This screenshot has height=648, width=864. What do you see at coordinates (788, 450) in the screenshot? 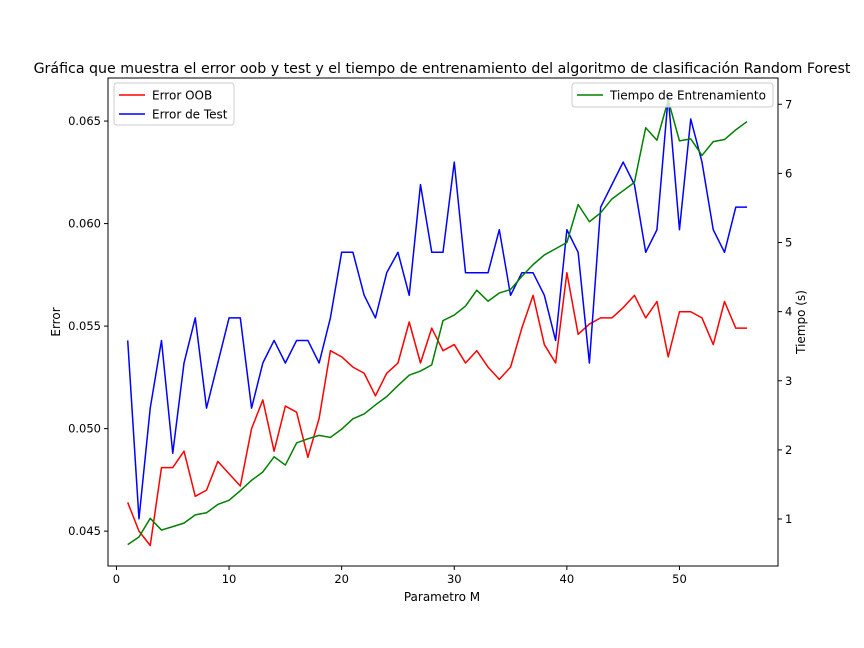
I see `y-right-tick-label: 2` at bounding box center [788, 450].